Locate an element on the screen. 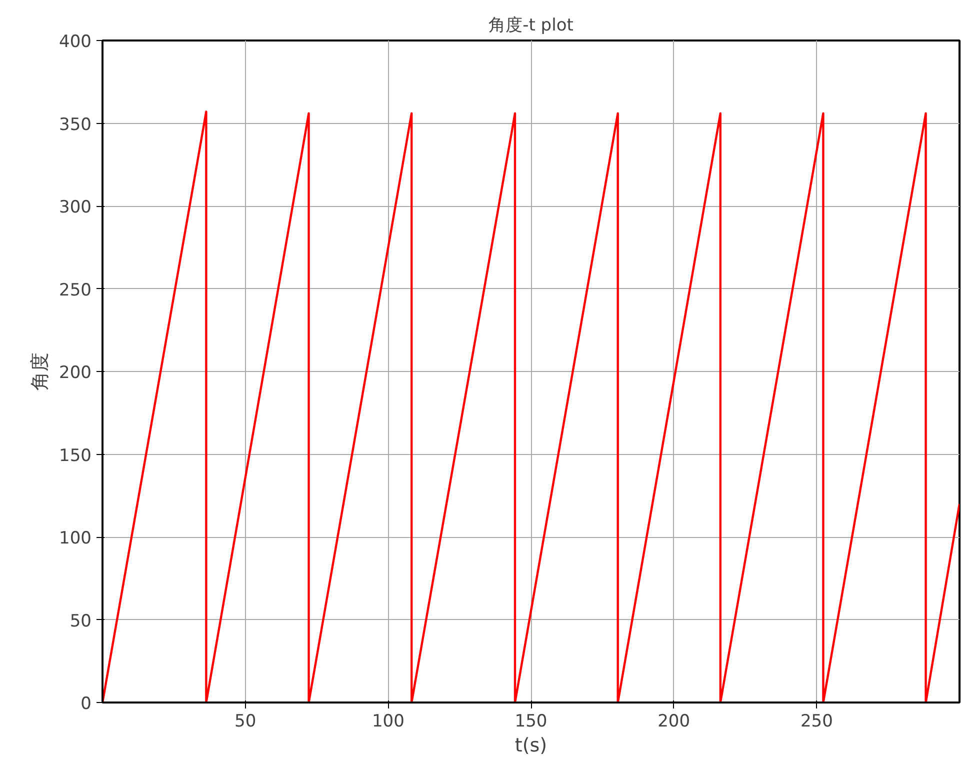  x-axis-title: t(s) is located at coordinates (531, 745).